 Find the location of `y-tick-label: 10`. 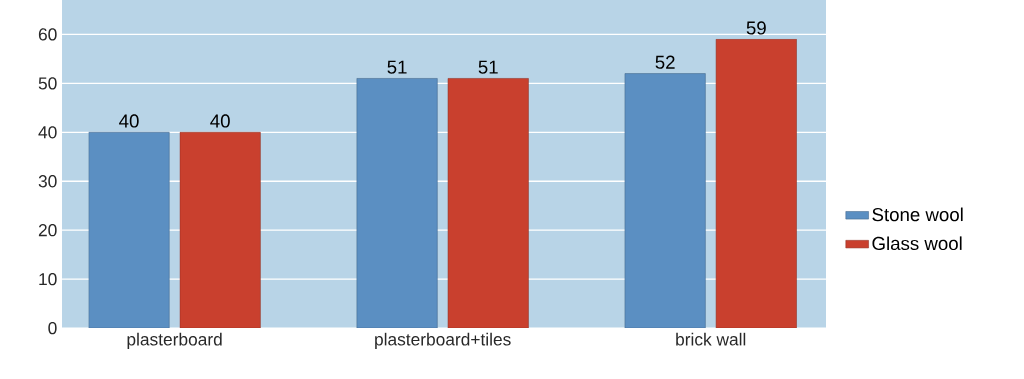

y-tick-label: 10 is located at coordinates (48, 279).